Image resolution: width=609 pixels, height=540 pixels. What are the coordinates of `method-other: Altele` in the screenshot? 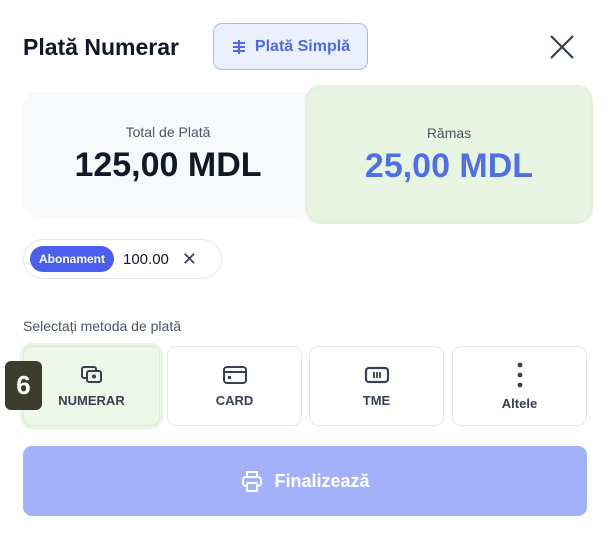 It's located at (519, 386).